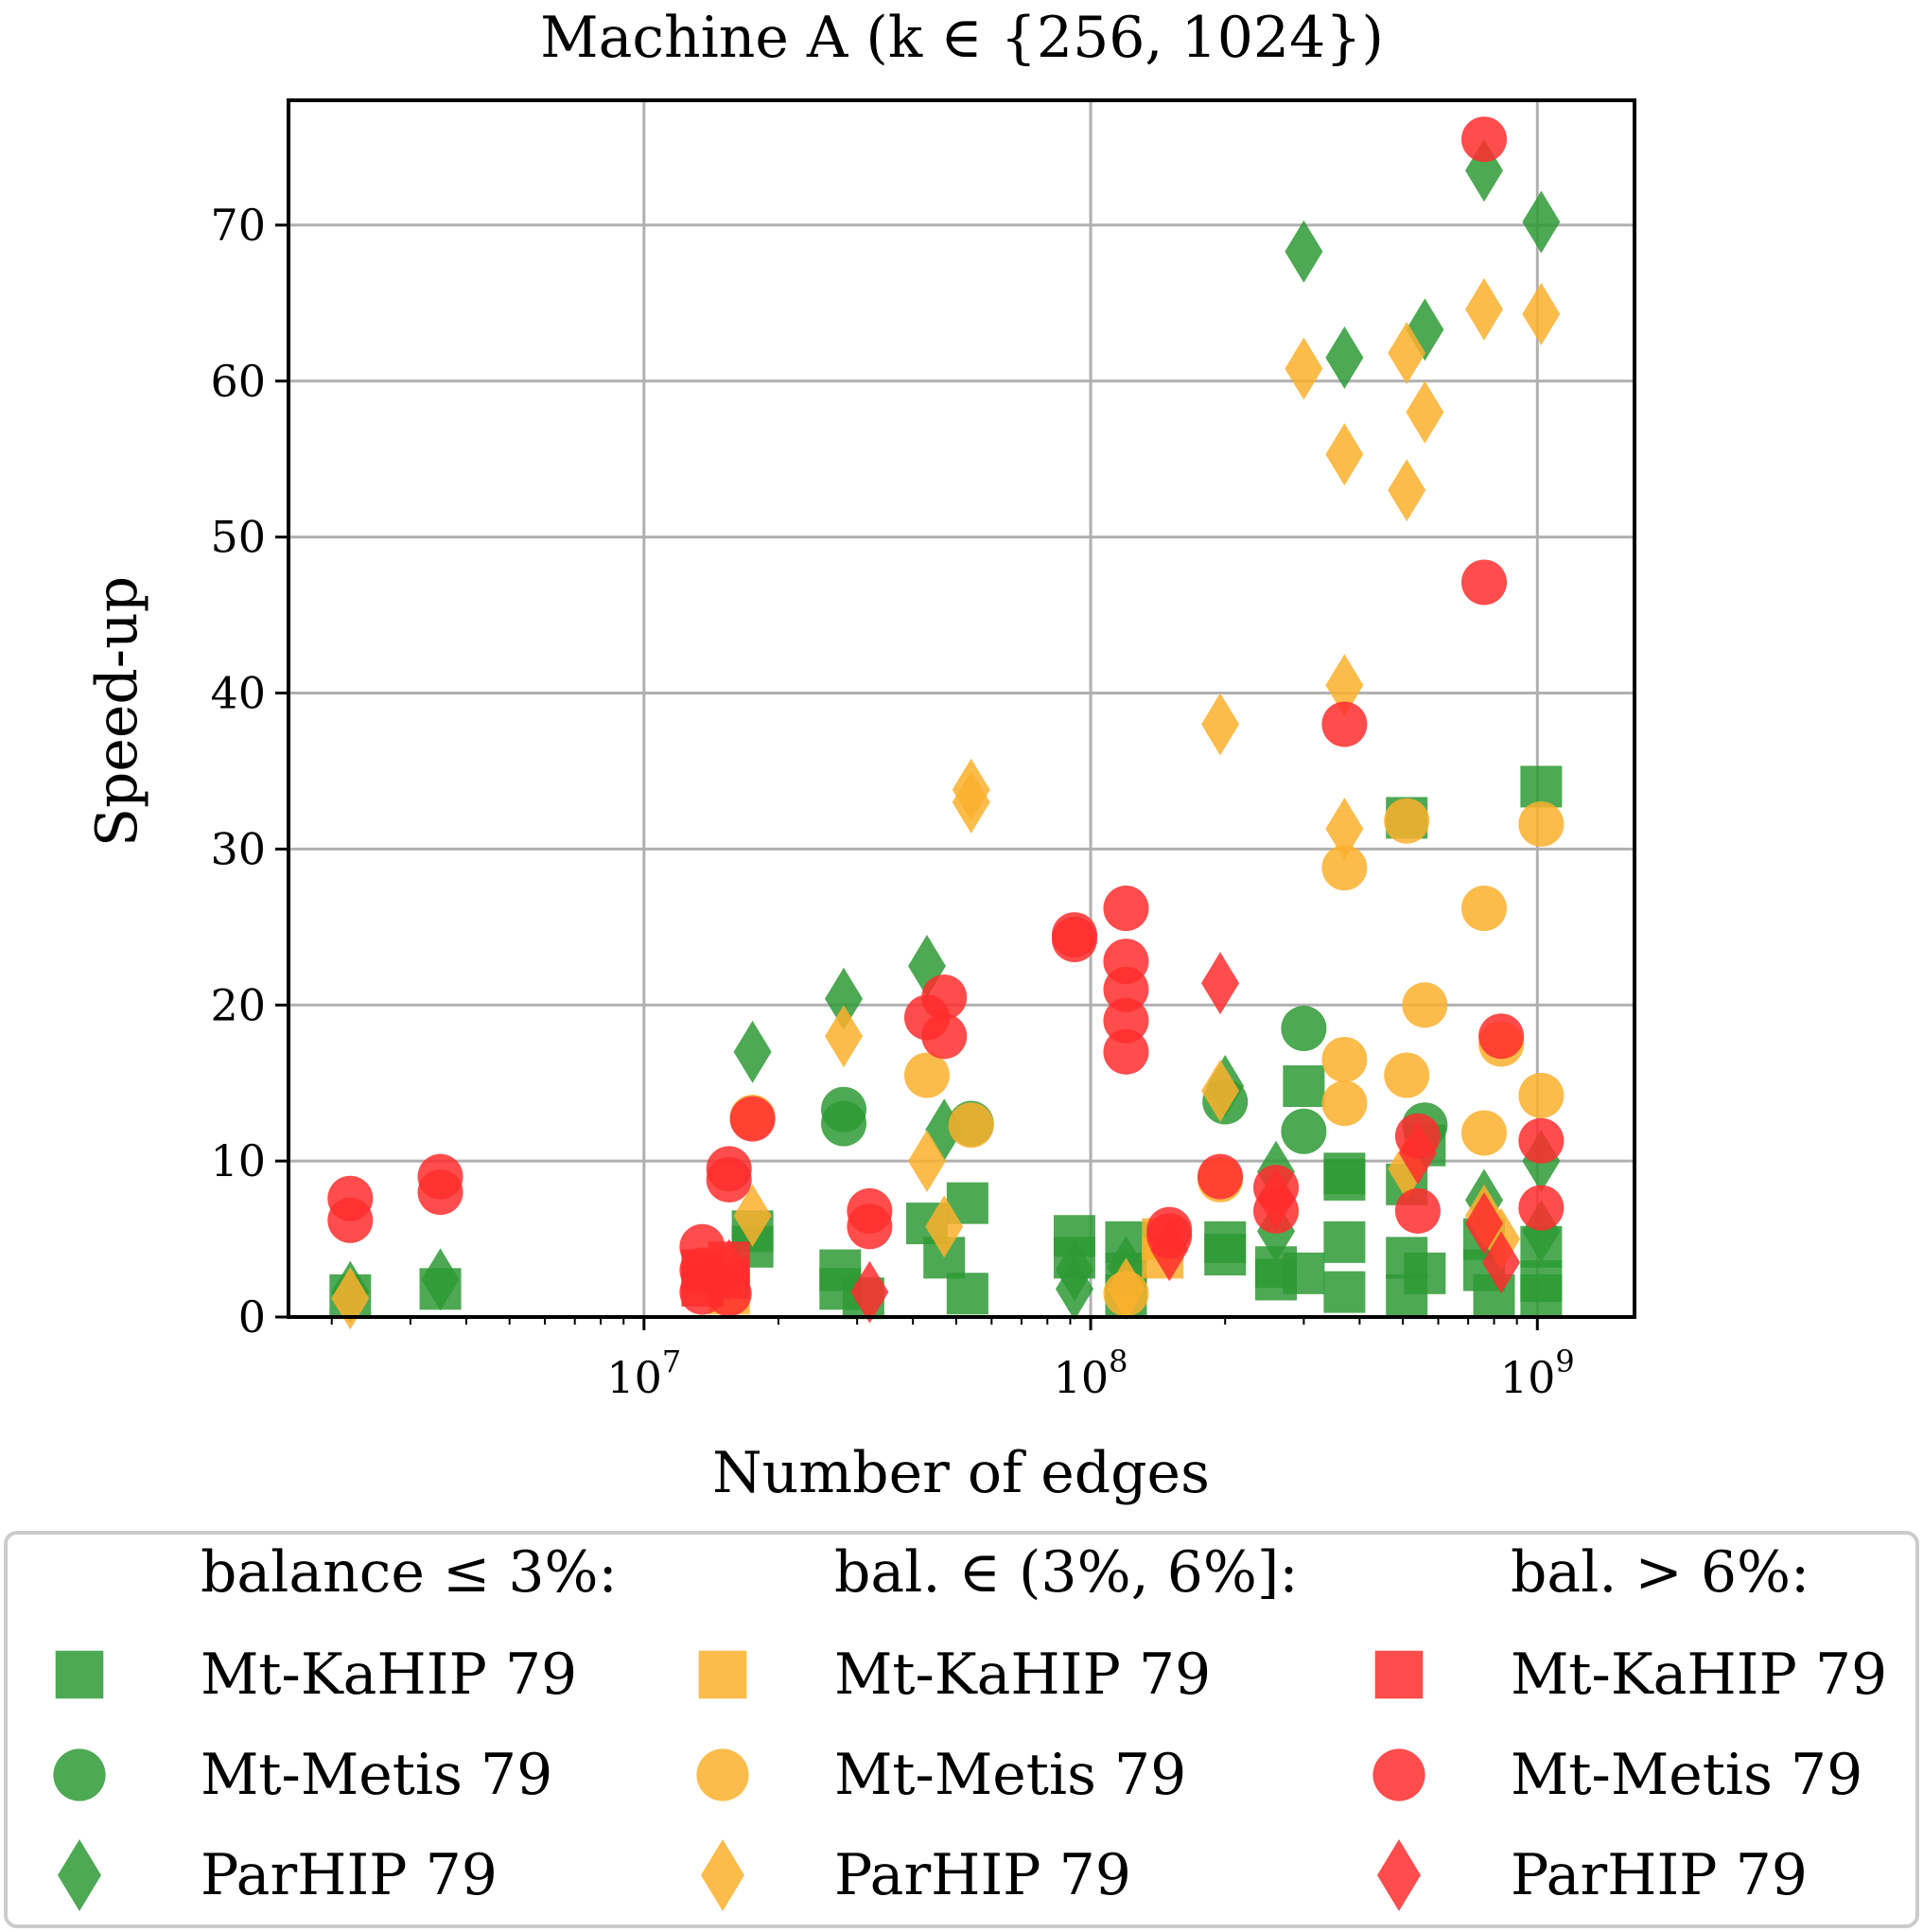 This screenshot has width=1923, height=1932. What do you see at coordinates (1538, 1373) in the screenshot?
I see `x-tick-label: 10⁹` at bounding box center [1538, 1373].